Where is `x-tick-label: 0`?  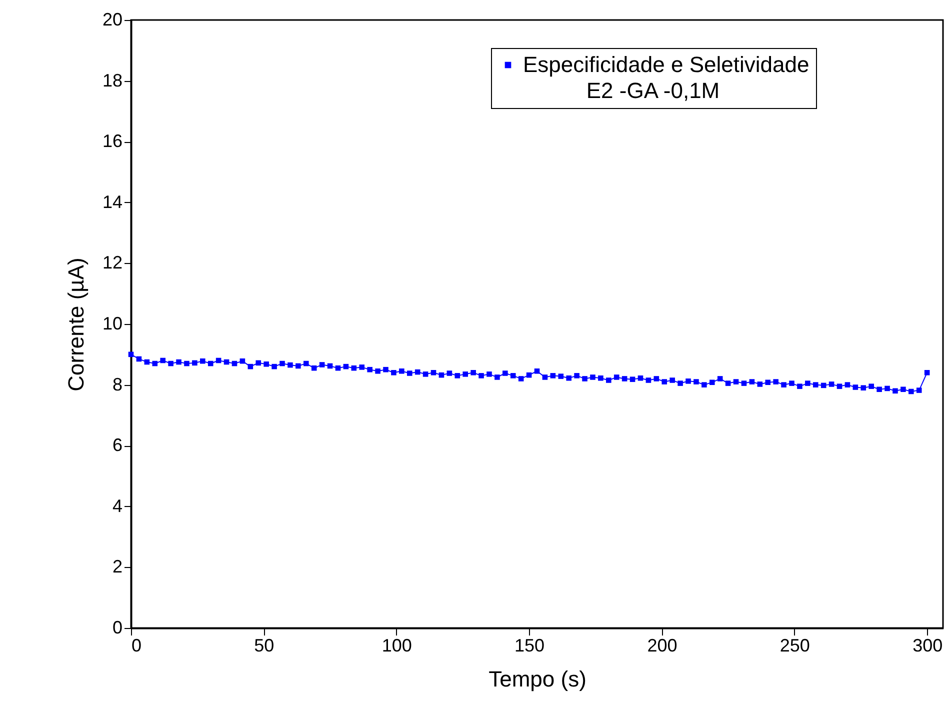 x-tick-label: 0 is located at coordinates (137, 646).